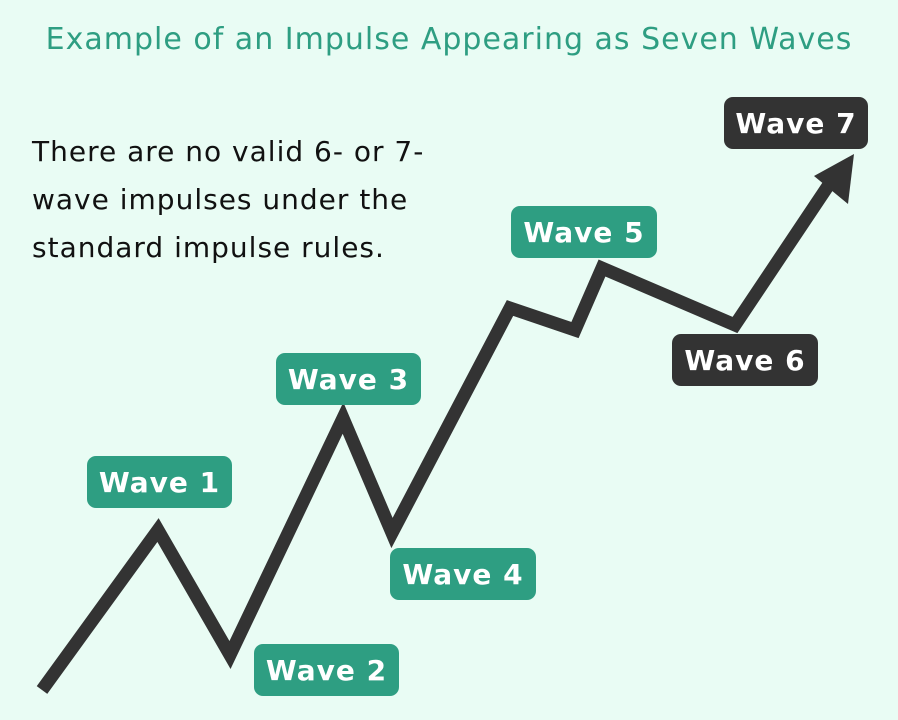  Describe the element at coordinates (745, 360) in the screenshot. I see `label-wave-6: Wave 6` at that location.